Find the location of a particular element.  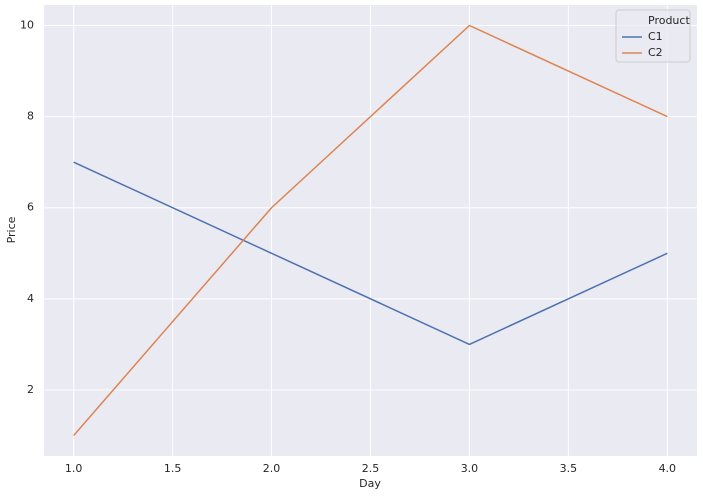

y-tick-label: 6 is located at coordinates (30, 207).